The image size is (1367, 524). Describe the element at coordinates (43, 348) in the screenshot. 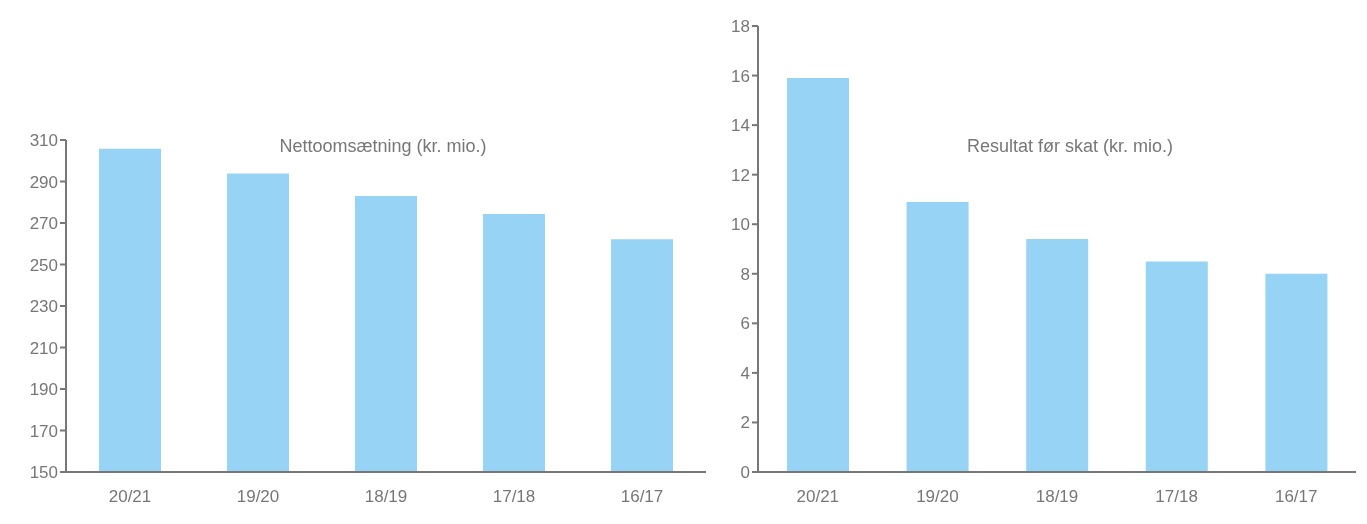

I see `y-tick-label: 210` at that location.